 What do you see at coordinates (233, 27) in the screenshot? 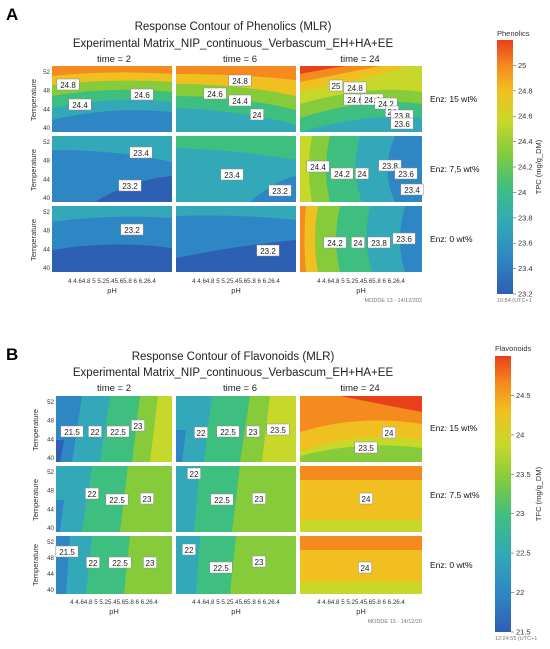
I see `panel-a-title: Response Contour of Phenolics (MLR)` at bounding box center [233, 27].